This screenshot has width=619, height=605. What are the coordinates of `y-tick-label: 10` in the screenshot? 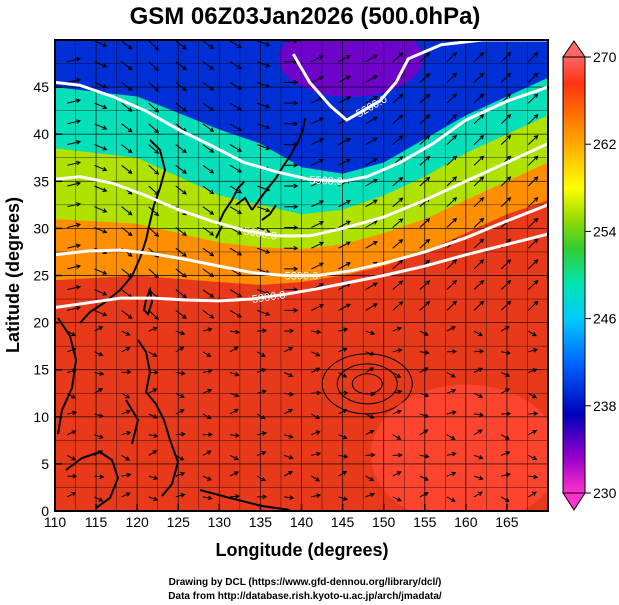 It's located at (41, 417).